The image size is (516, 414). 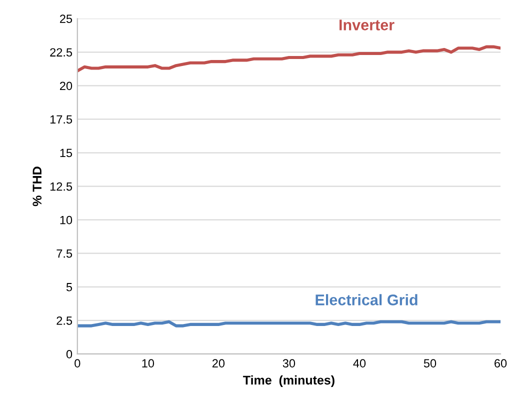 I want to click on series-label: Inverter, so click(x=367, y=25).